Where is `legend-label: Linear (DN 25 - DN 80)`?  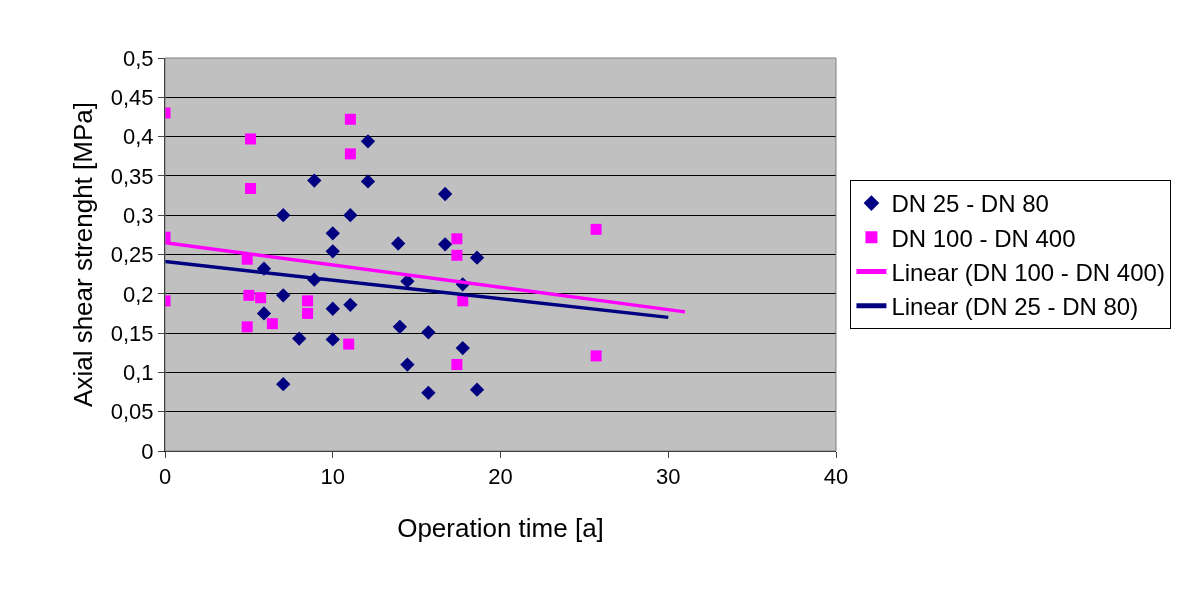
legend-label: Linear (DN 25 - DN 80) is located at coordinates (1015, 307).